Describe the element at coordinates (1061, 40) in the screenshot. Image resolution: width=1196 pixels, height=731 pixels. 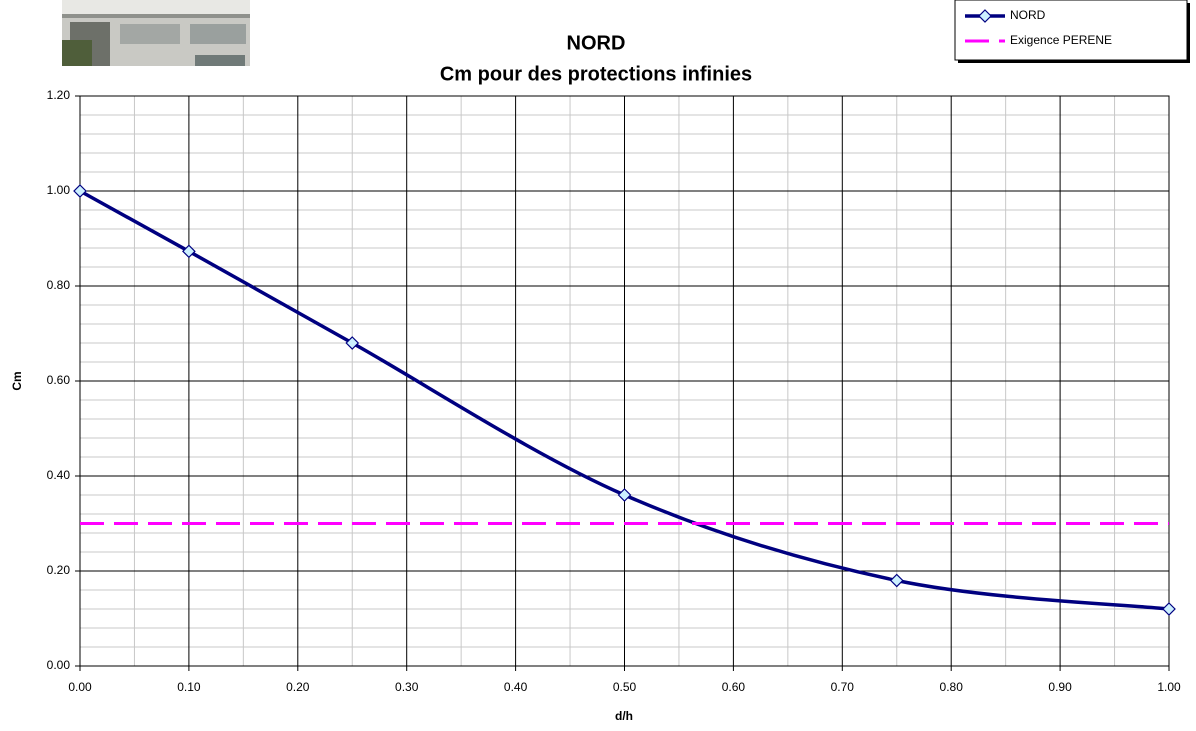
I see `legend-label: Exigence PERENE` at that location.